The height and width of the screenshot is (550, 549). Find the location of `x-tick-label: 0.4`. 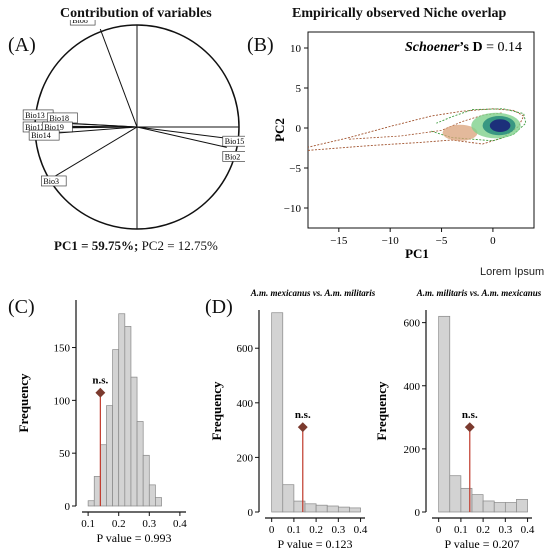

x-tick-label: 0.4 is located at coordinates (361, 530).